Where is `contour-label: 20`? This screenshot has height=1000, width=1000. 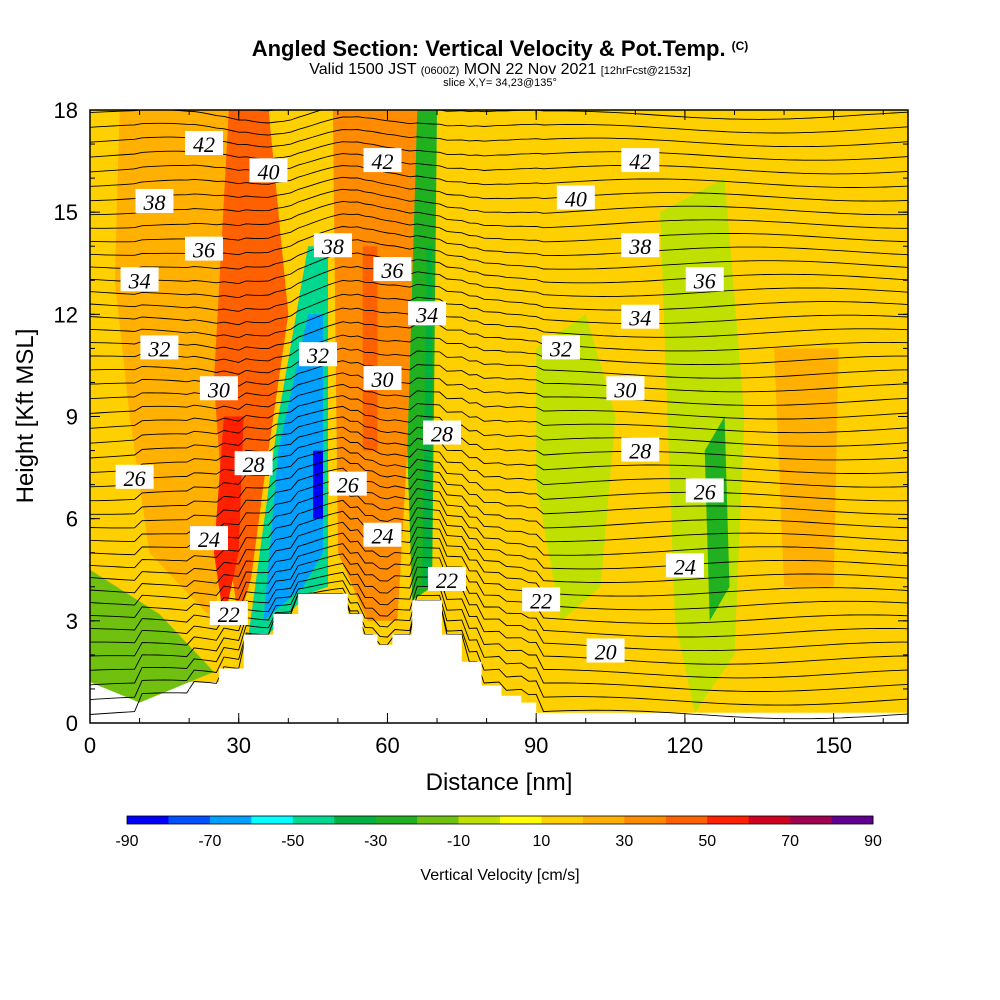 contour-label: 20 is located at coordinates (605, 651).